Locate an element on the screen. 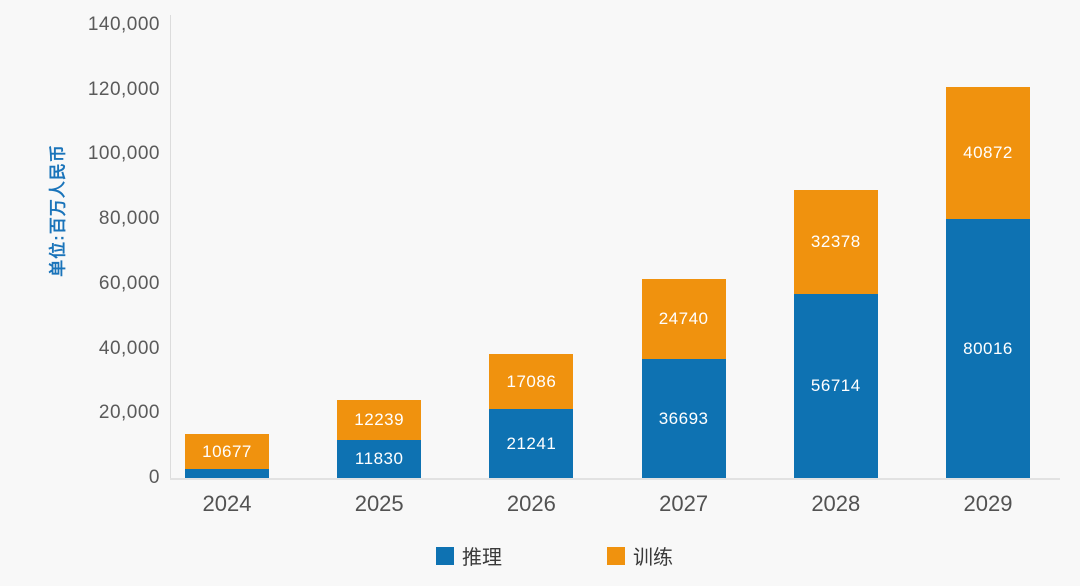  y-axis-line is located at coordinates (170, 247).